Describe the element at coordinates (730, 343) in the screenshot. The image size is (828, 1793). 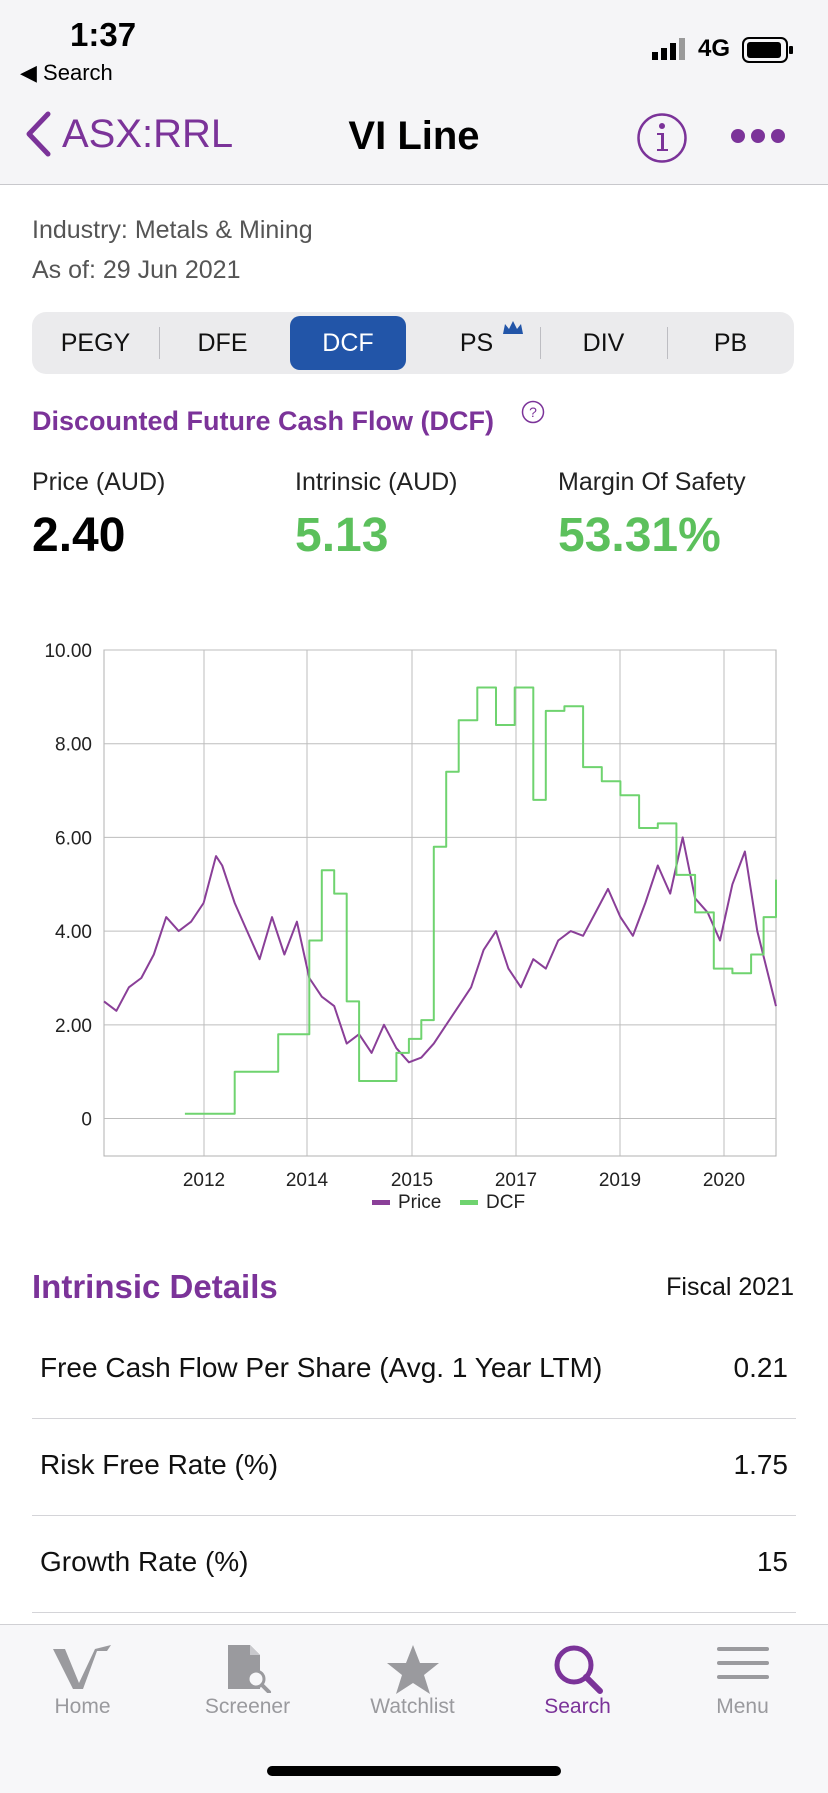
I see `tab-pb: PB` at that location.